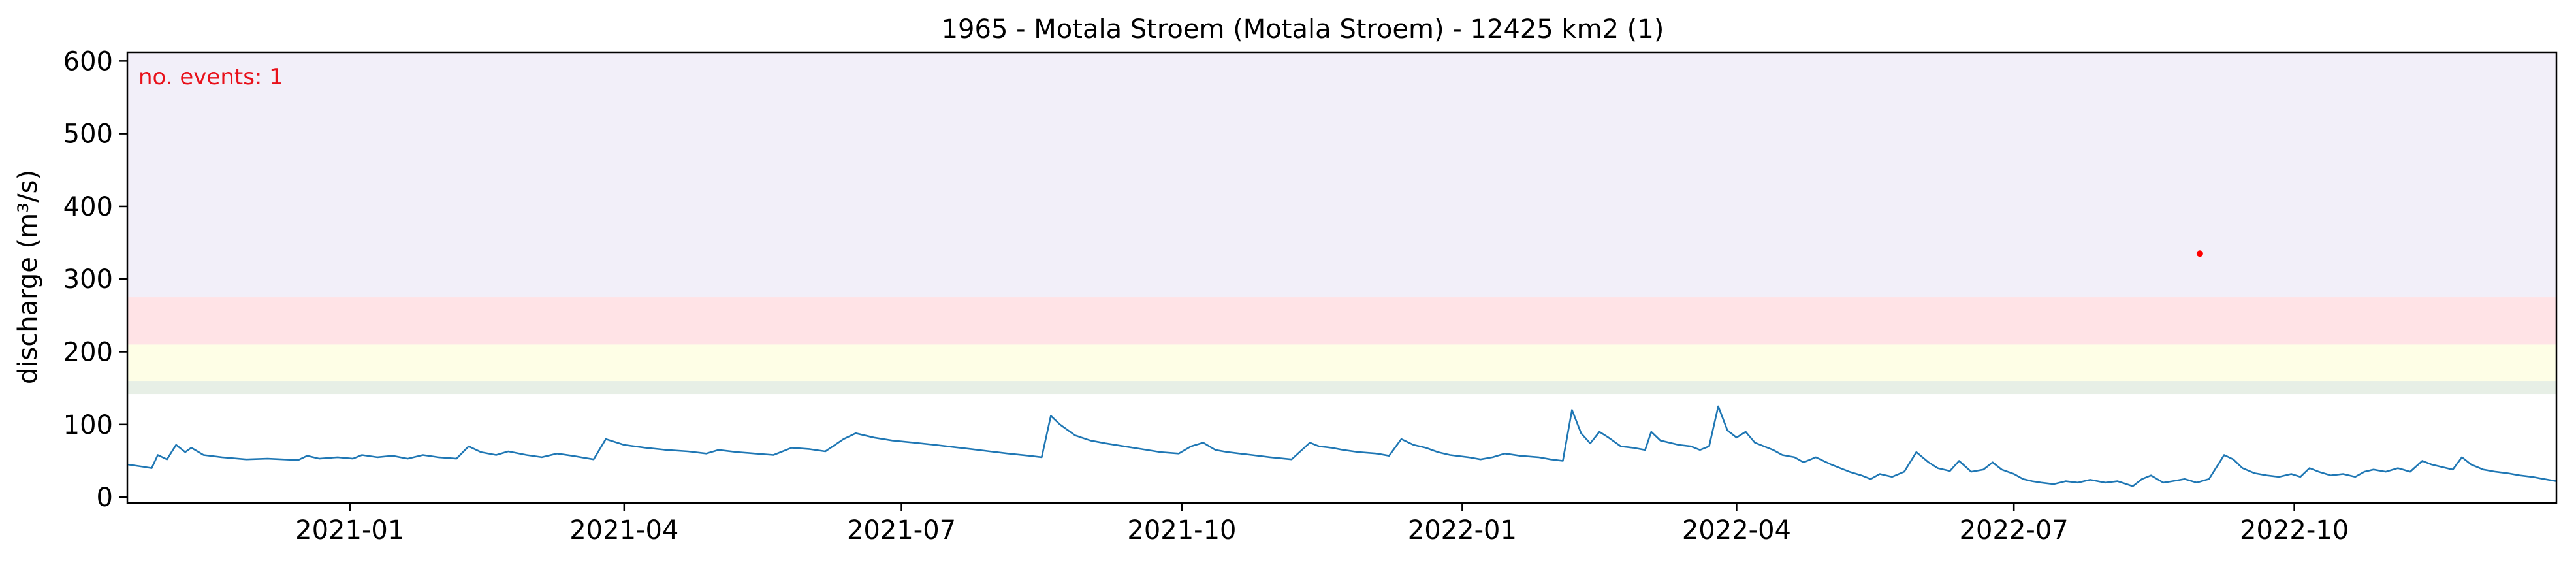  What do you see at coordinates (902, 530) in the screenshot?
I see `x-tick-label: 2021-07` at bounding box center [902, 530].